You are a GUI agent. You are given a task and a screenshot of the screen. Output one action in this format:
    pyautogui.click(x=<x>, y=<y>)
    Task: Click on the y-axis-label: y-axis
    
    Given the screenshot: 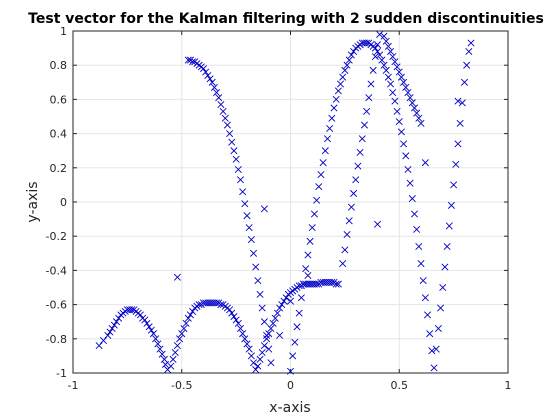 What is the action you would take?
    pyautogui.click(x=33, y=201)
    